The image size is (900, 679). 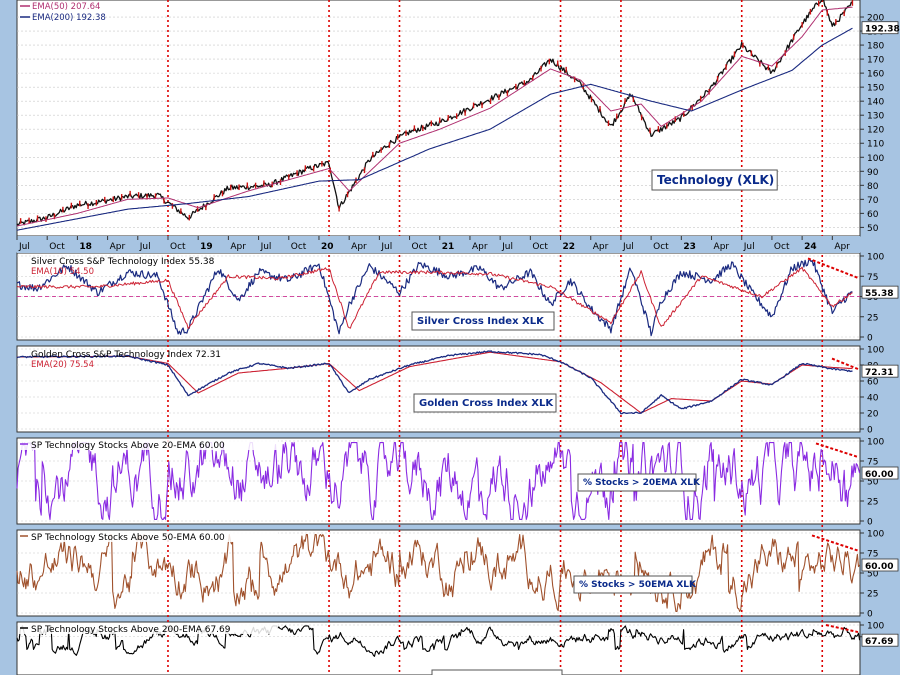 I want to click on panel-3: 020406080100, so click(x=450, y=390).